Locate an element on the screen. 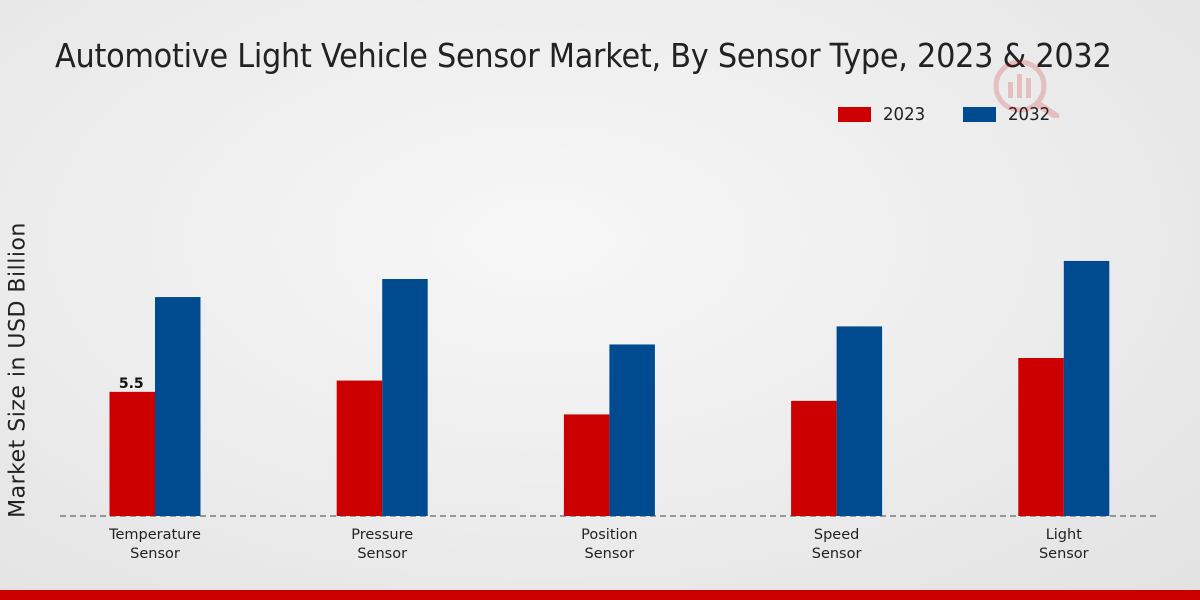 The width and height of the screenshot is (1200, 600). x-tick-label: Position Sensor is located at coordinates (609, 544).